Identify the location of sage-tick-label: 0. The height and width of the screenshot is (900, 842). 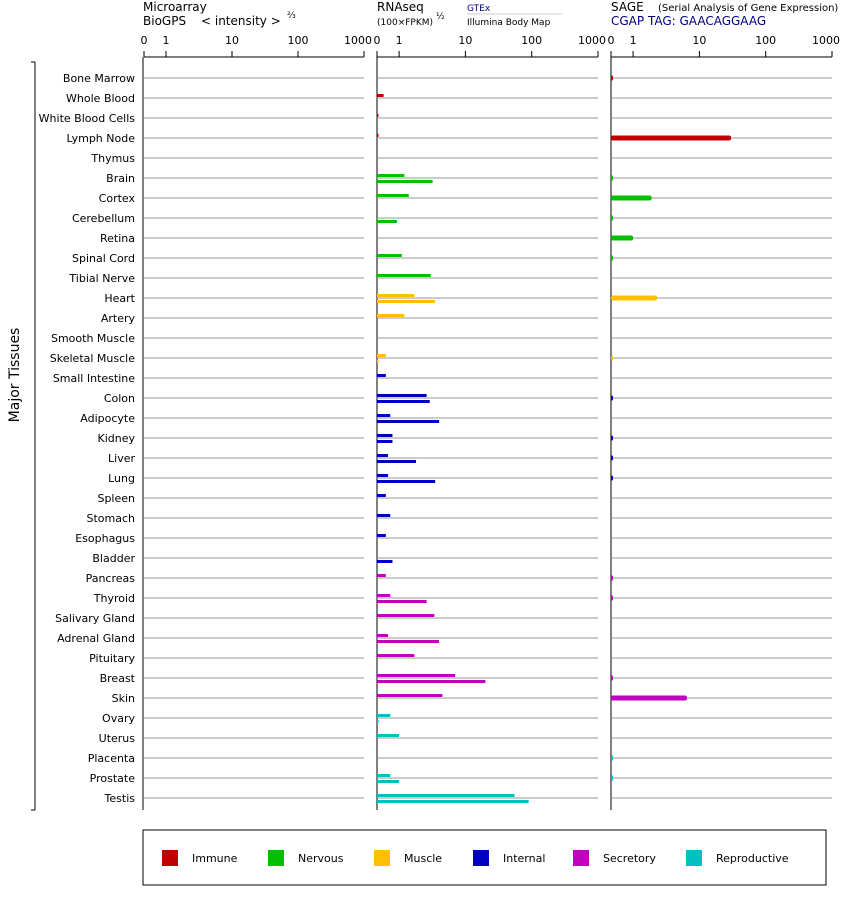
(611, 40).